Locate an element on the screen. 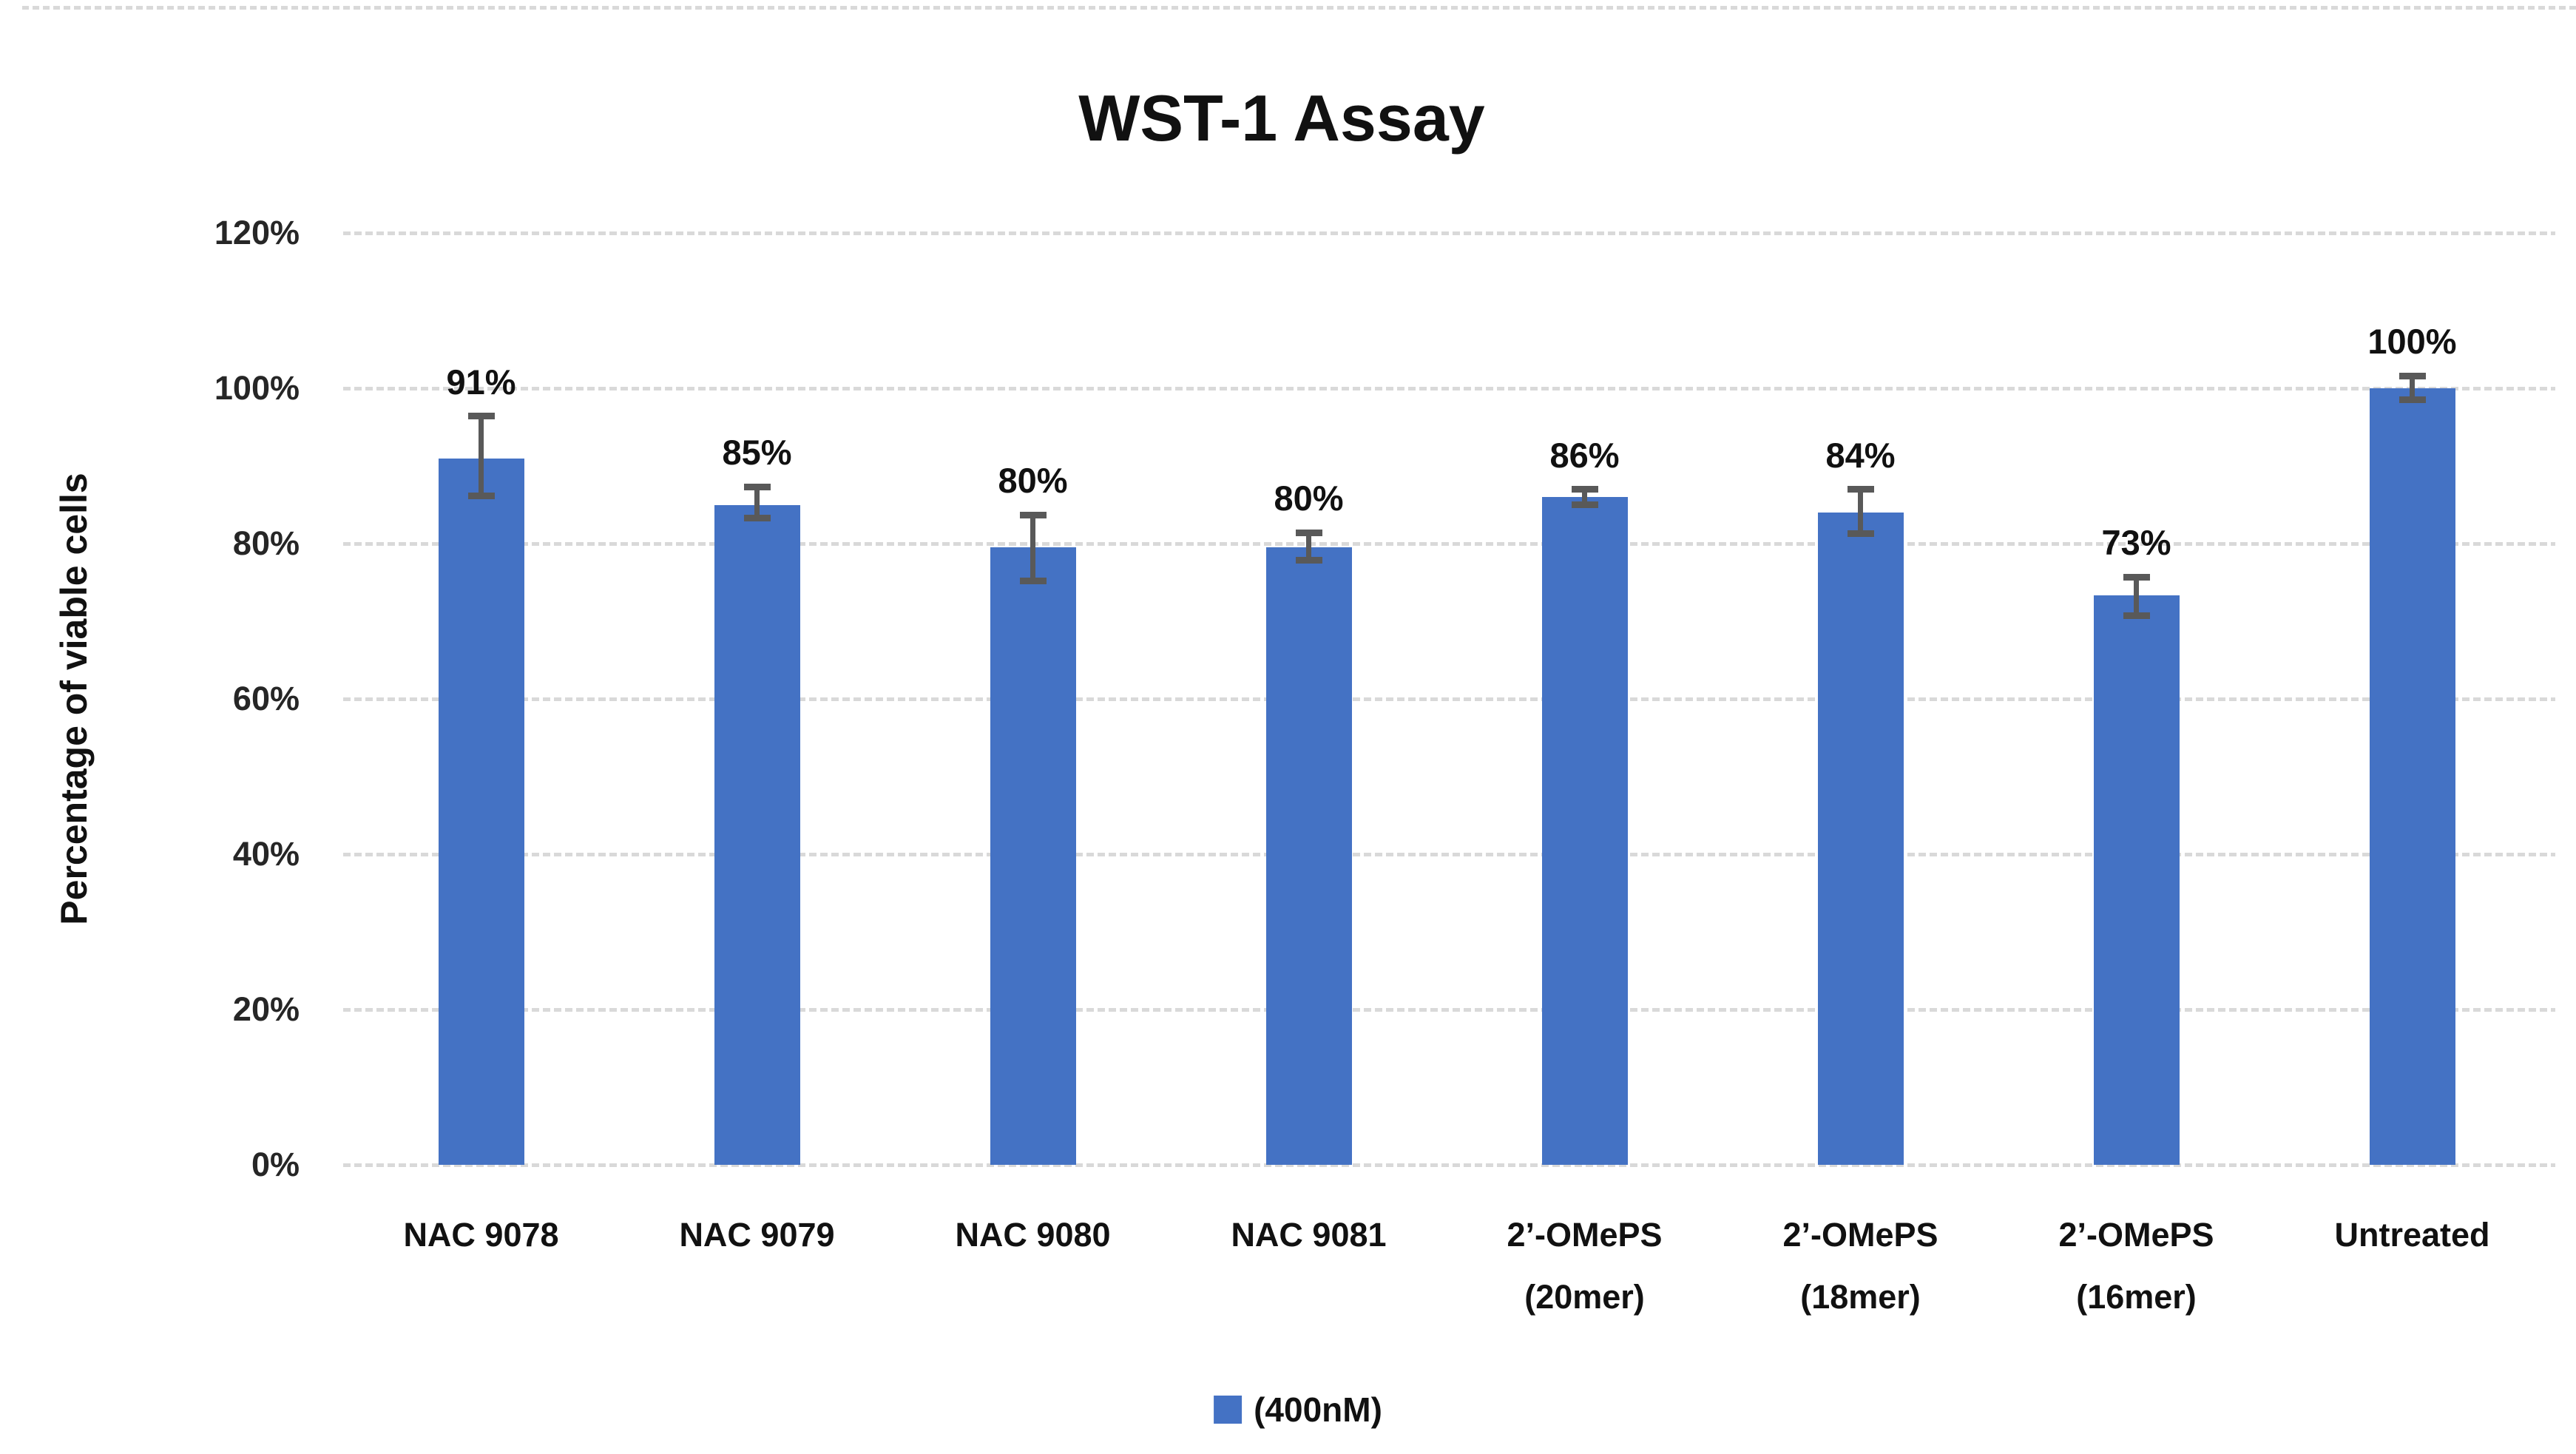 The width and height of the screenshot is (2576, 1454). y-tick-label-80: 80% is located at coordinates (266, 543).